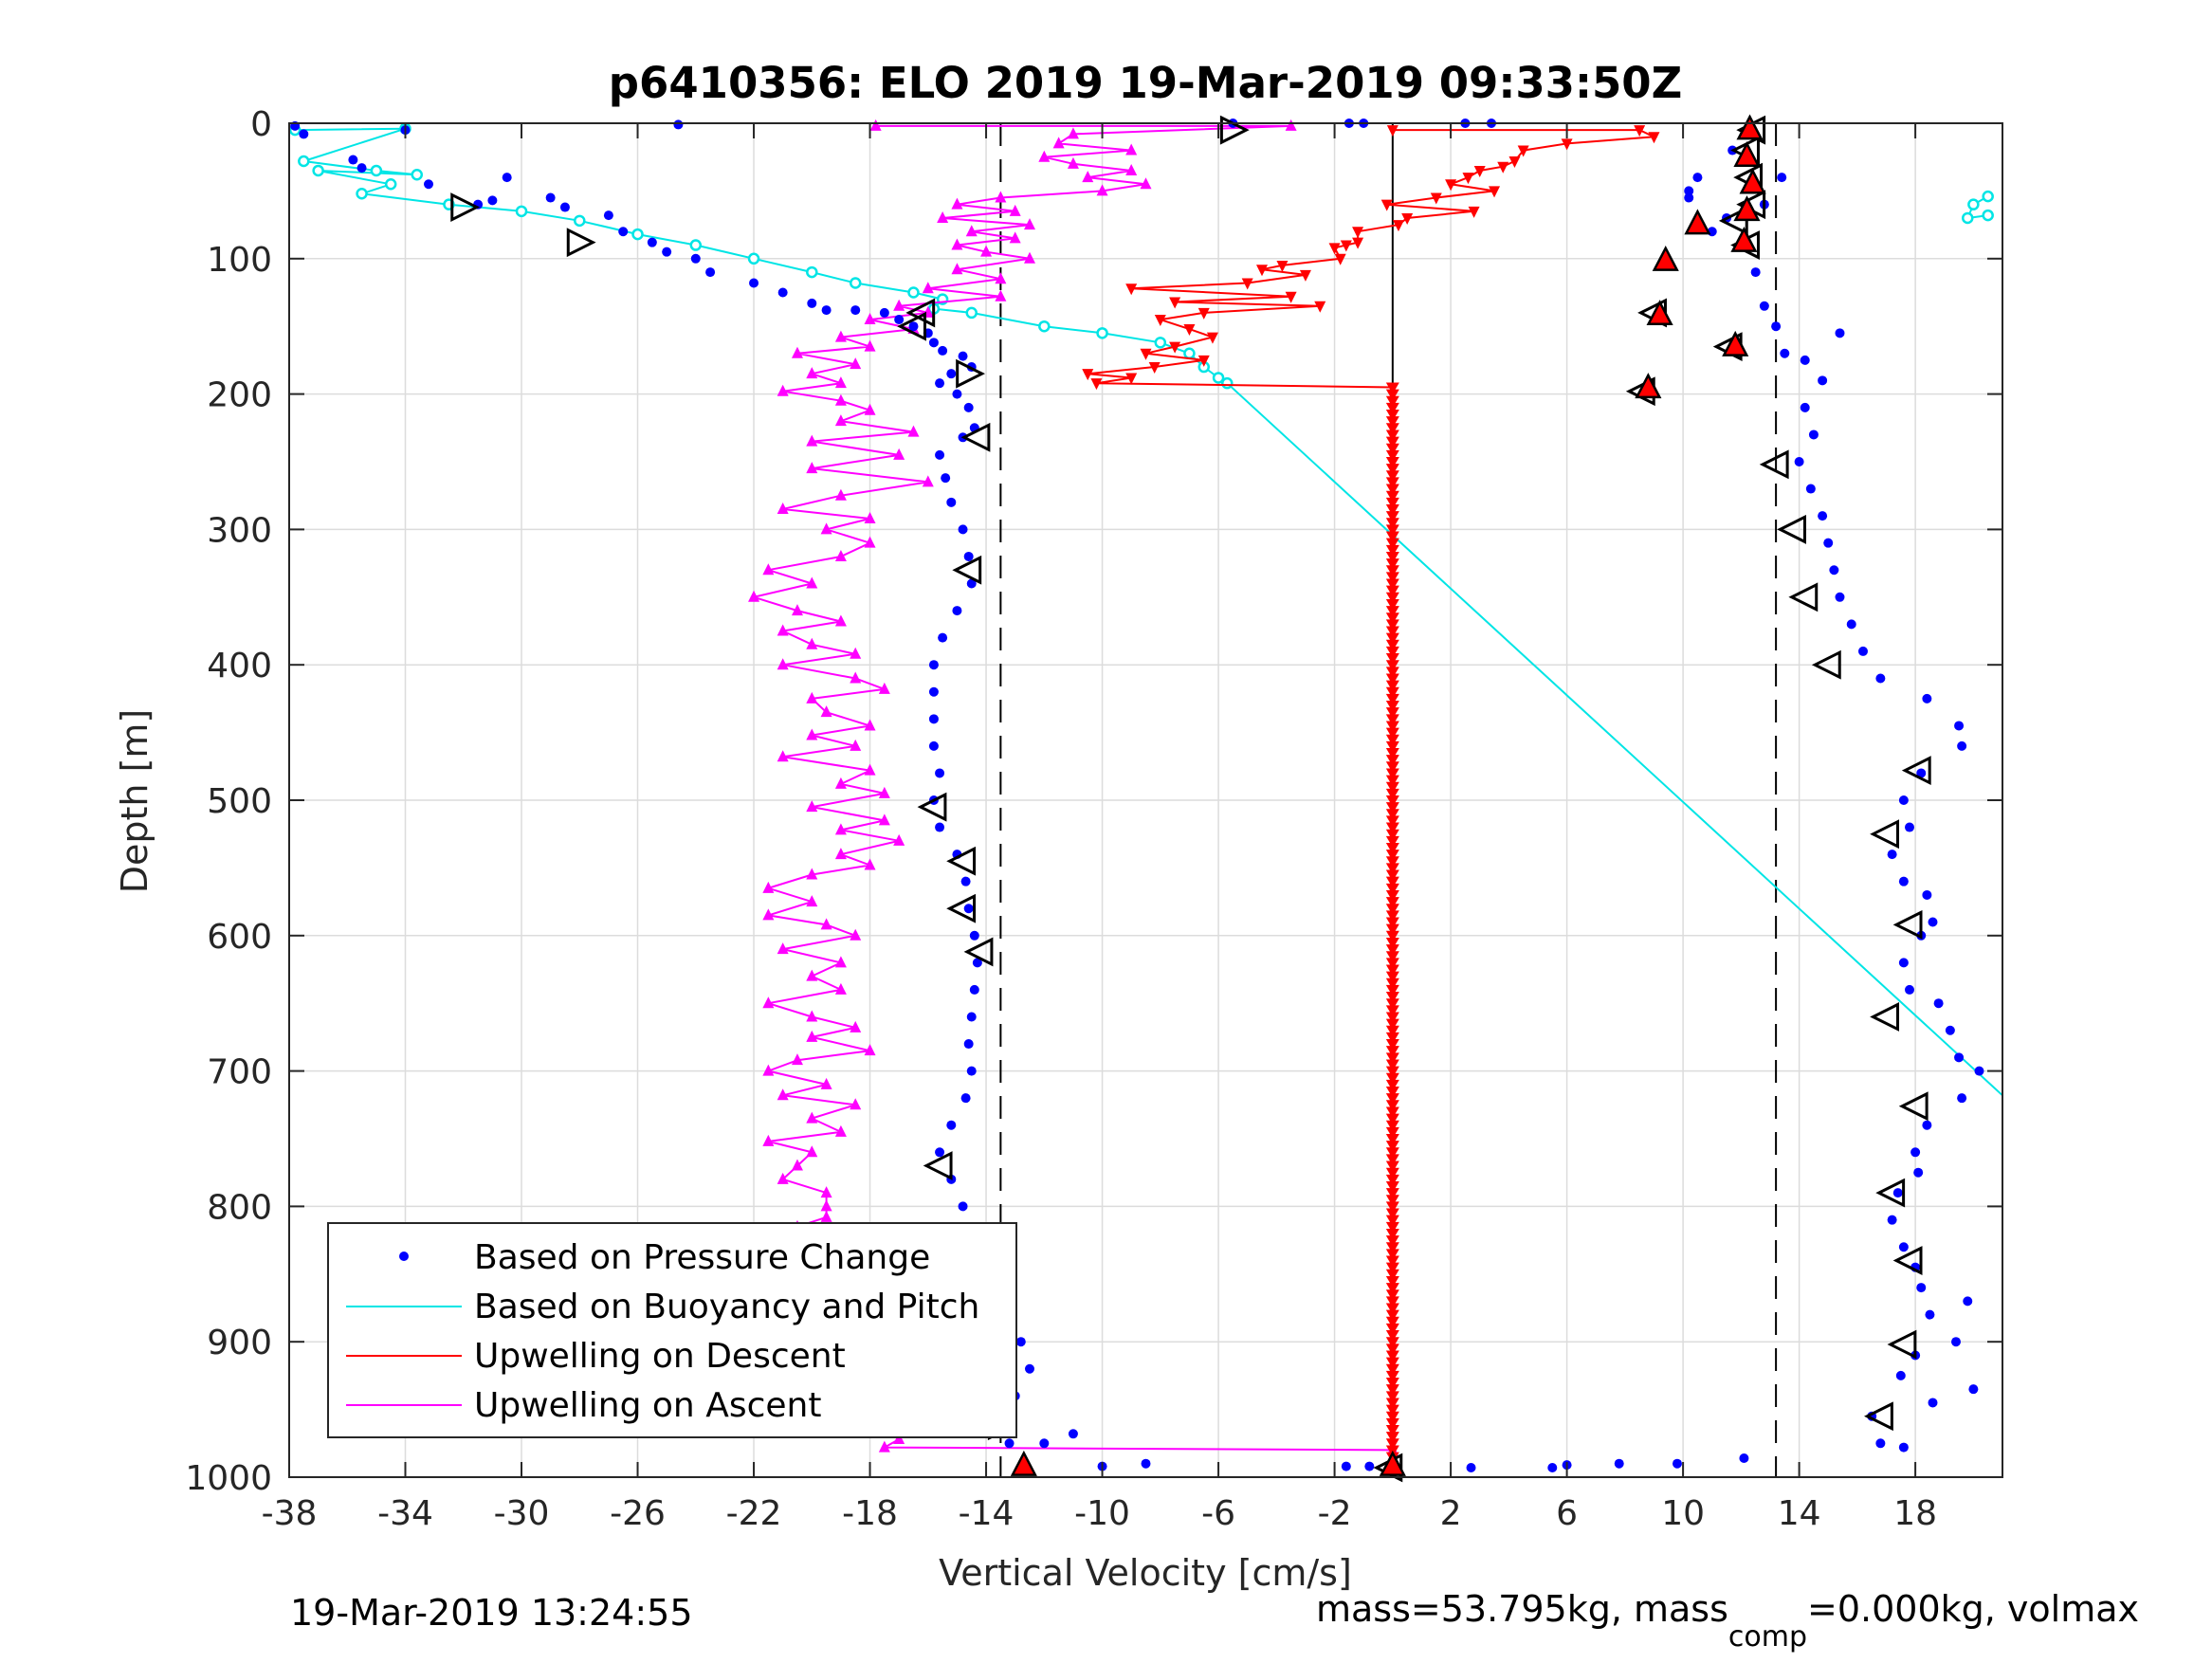  I want to click on x-tick-label: -10, so click(1102, 1514).